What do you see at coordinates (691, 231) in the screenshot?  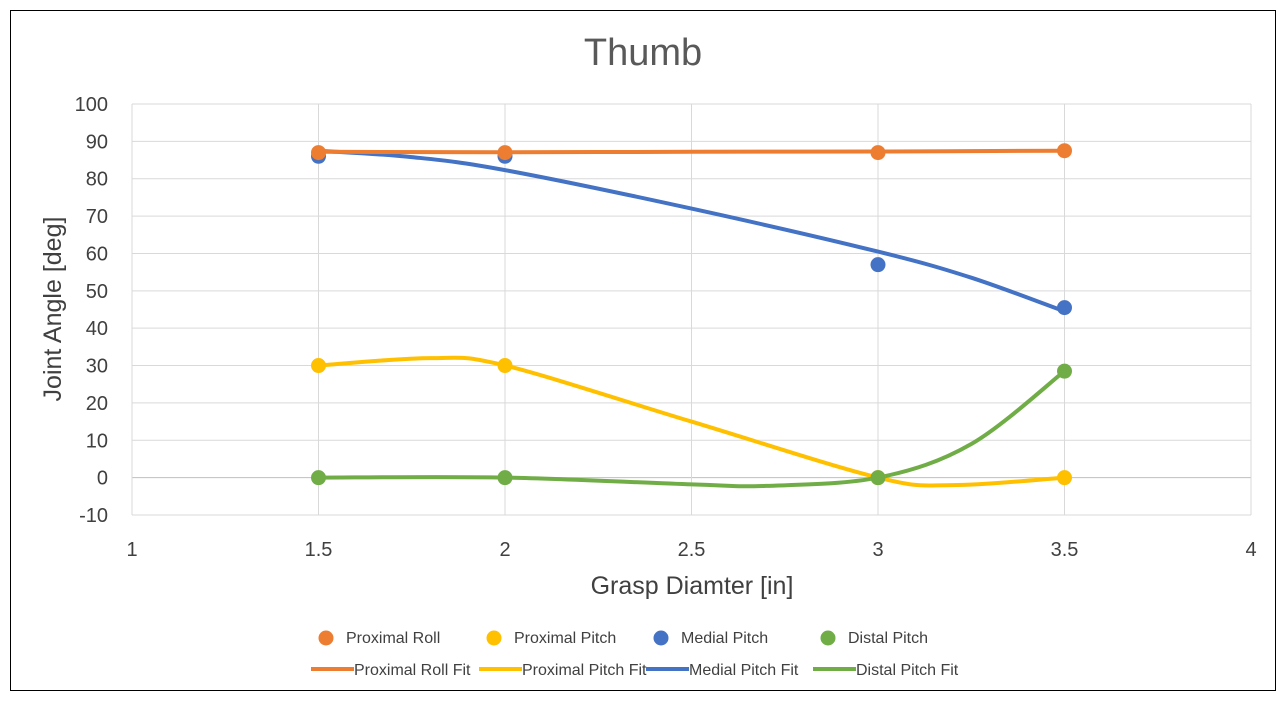 I see `fit-line-medial-pitch-fit` at bounding box center [691, 231].